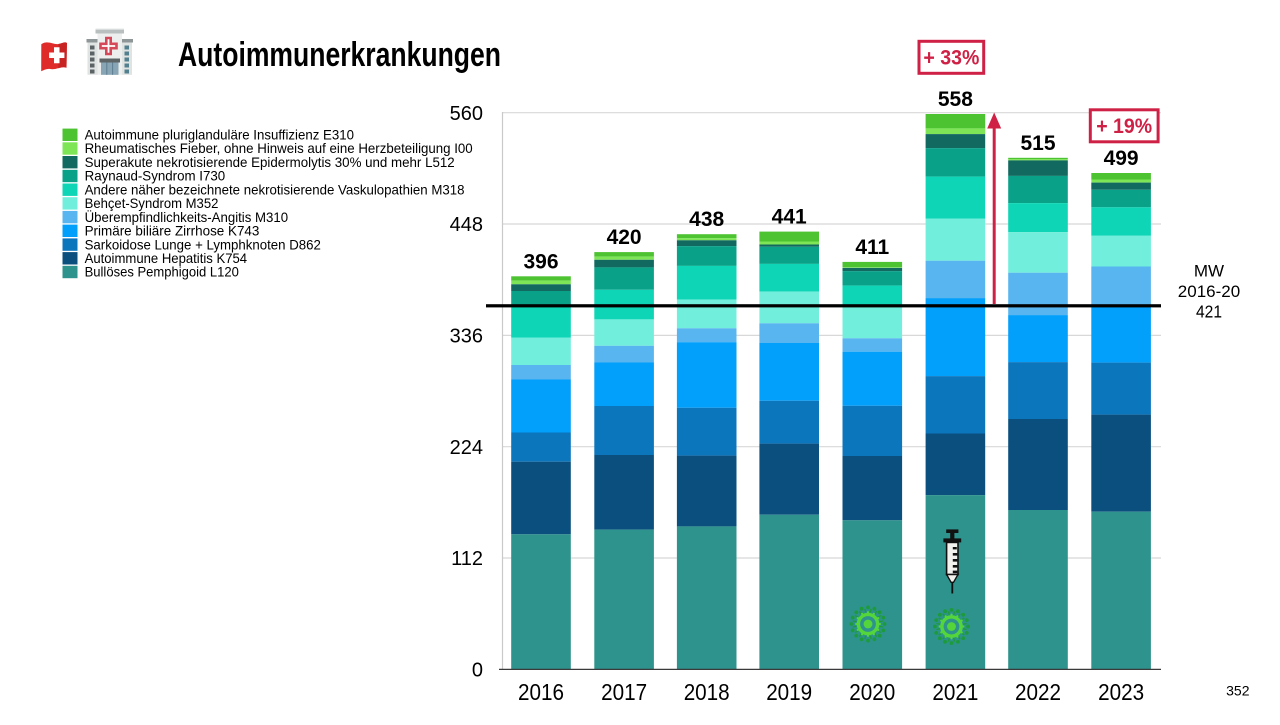 The height and width of the screenshot is (725, 1280). Describe the element at coordinates (172, 231) in the screenshot. I see `svg-text: Primäre biliäre Zirrhose K743` at that location.